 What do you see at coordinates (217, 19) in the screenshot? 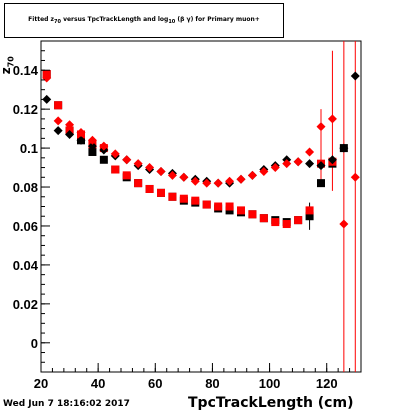
I see `title-suffix: (β γ) for Primary muon+` at bounding box center [217, 19].